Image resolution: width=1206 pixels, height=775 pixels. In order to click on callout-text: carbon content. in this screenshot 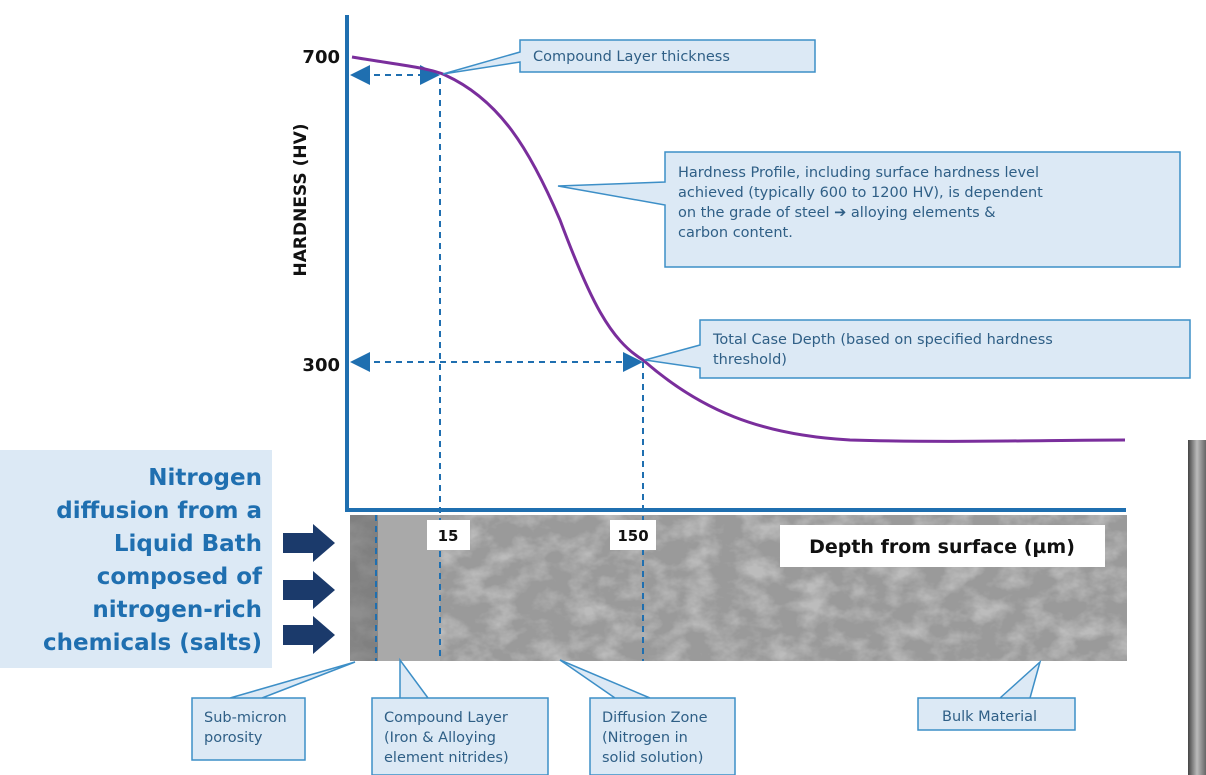, I will do `click(735, 233)`.